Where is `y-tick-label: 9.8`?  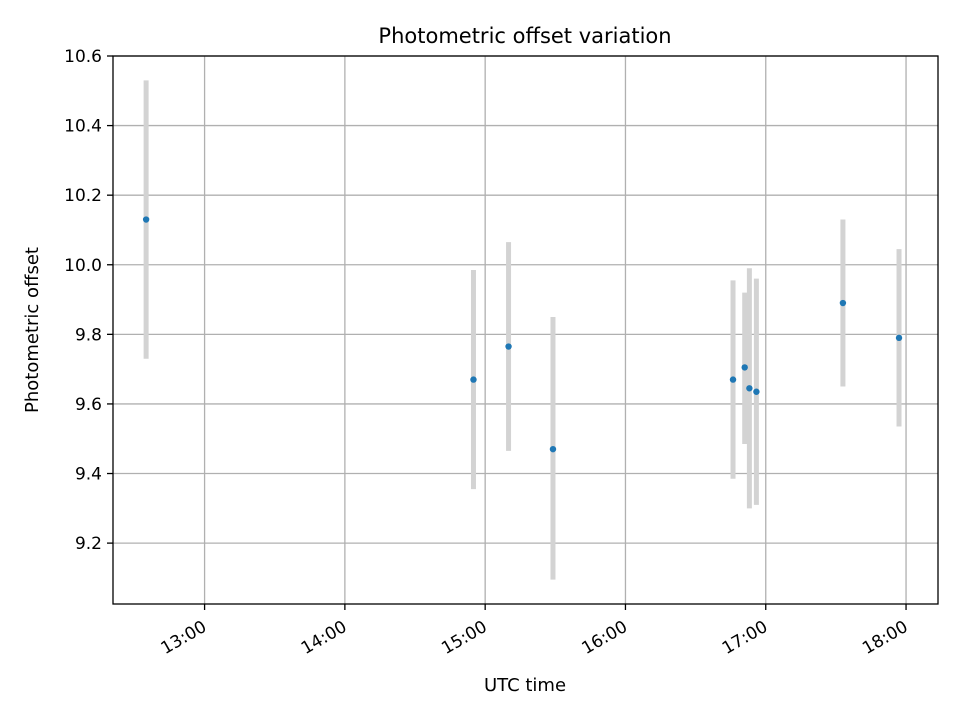
y-tick-label: 9.8 is located at coordinates (88, 335).